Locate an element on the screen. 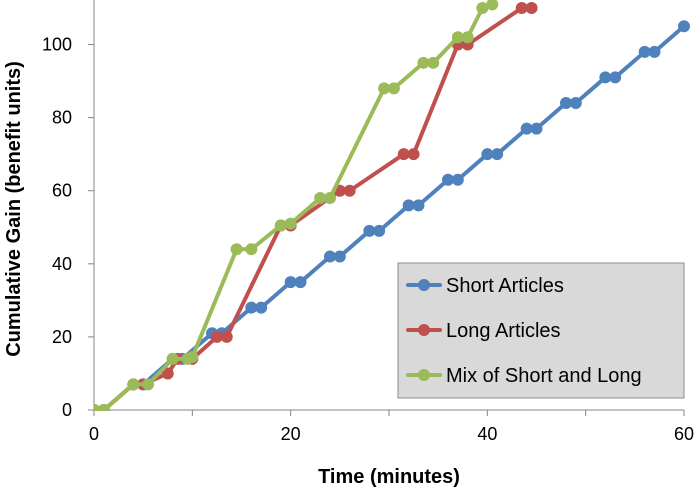 The width and height of the screenshot is (697, 496). y-tick-label: 0 is located at coordinates (67, 410).